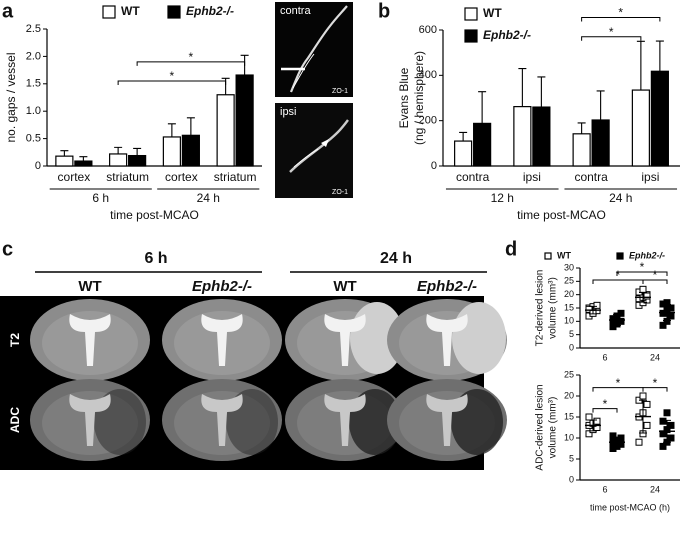 This screenshot has height=533, width=685. I want to click on y-tick-label: 1.5, so click(33, 84).